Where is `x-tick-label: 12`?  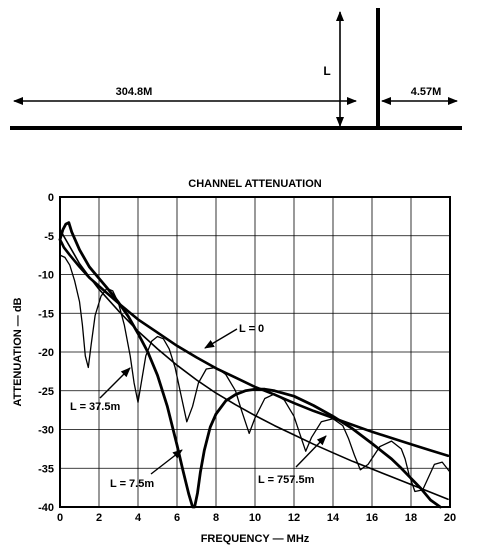
x-tick-label: 12 is located at coordinates (294, 518).